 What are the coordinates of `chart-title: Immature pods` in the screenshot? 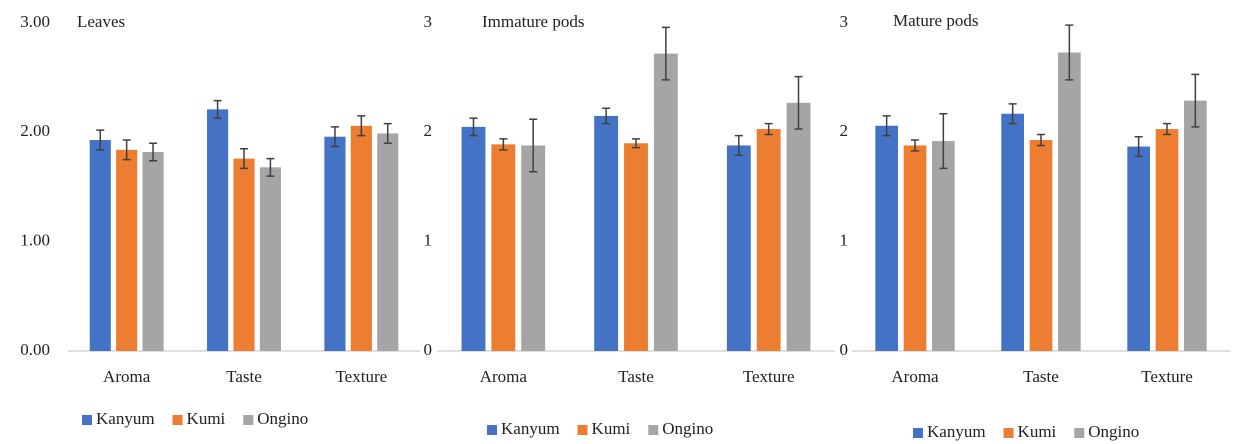 It's located at (533, 21).